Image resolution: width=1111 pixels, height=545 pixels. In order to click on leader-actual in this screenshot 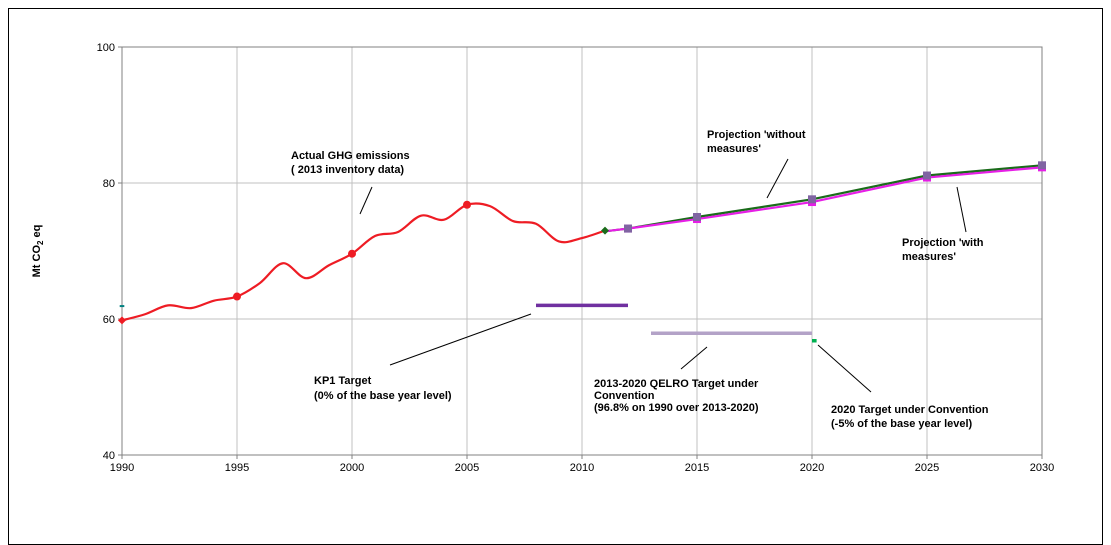, I will do `click(366, 200)`.